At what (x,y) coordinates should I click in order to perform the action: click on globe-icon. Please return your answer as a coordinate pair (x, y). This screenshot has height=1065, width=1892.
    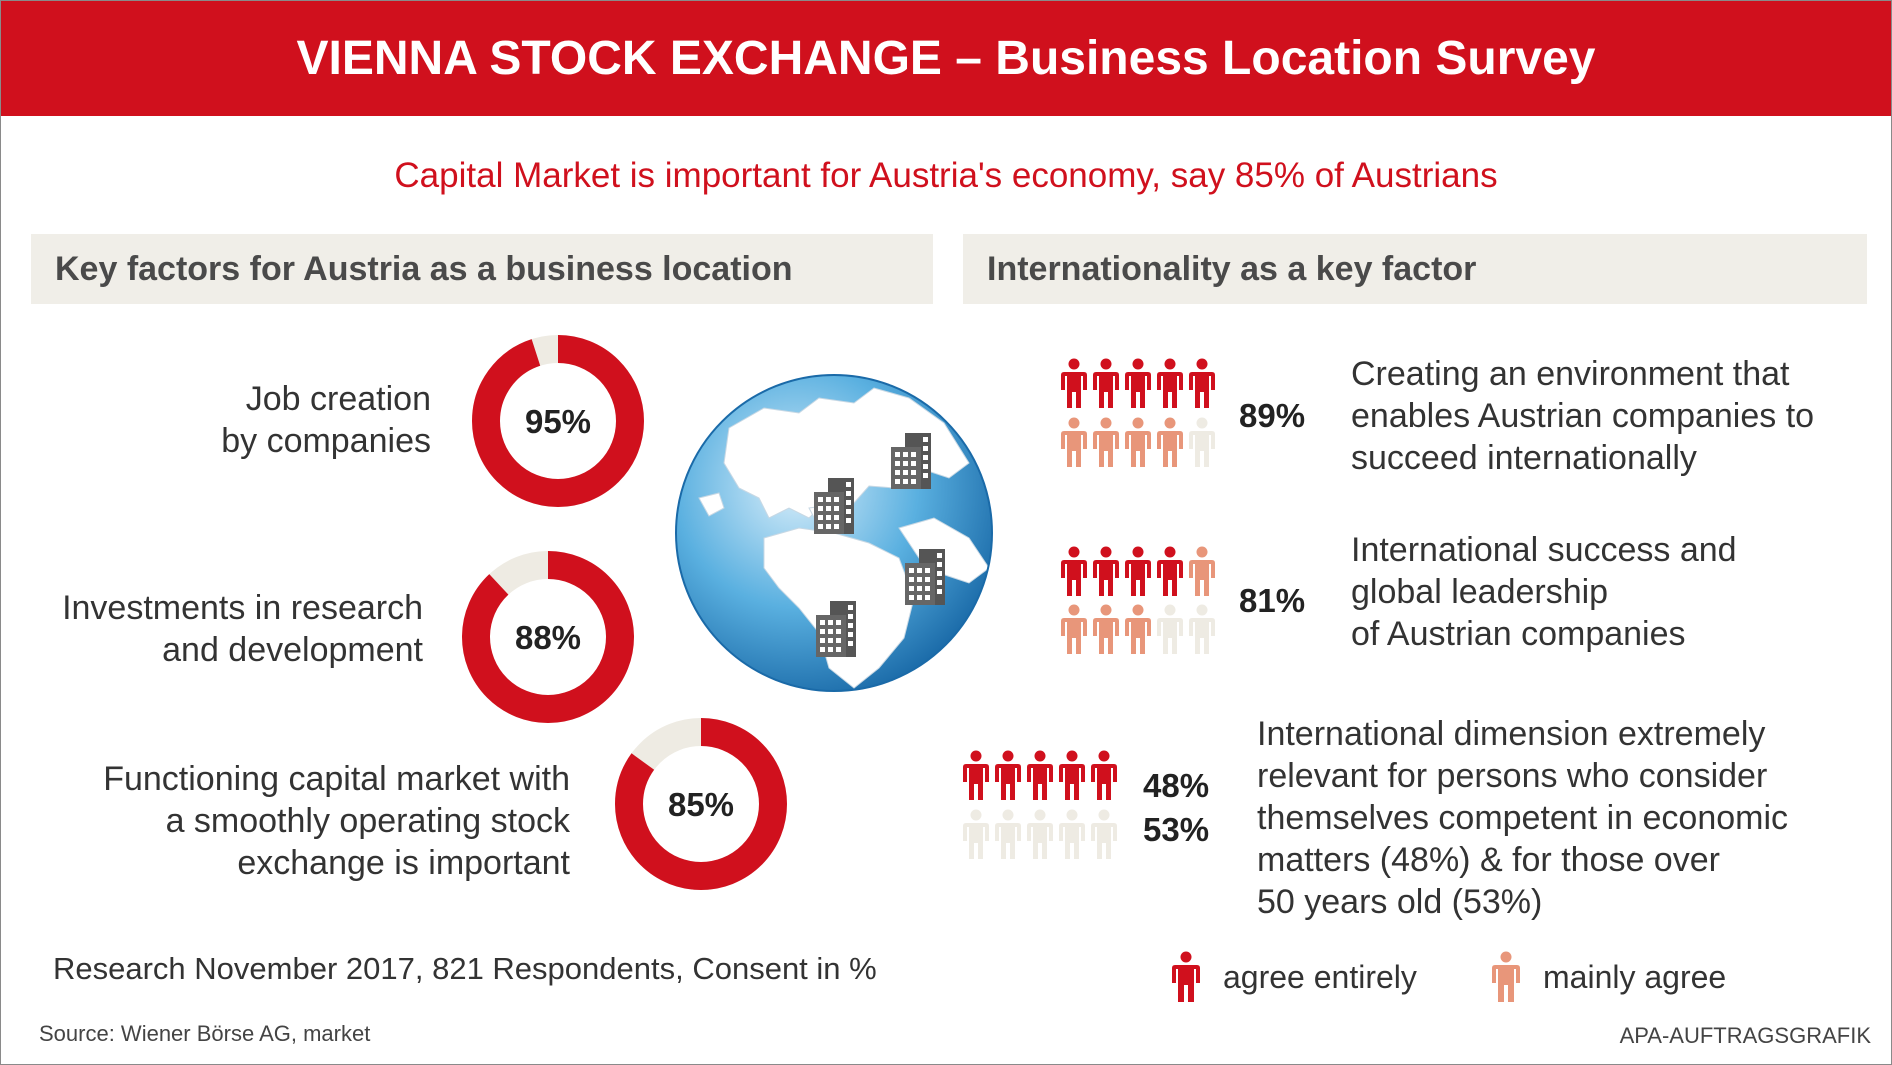
    Looking at the image, I should click on (834, 533).